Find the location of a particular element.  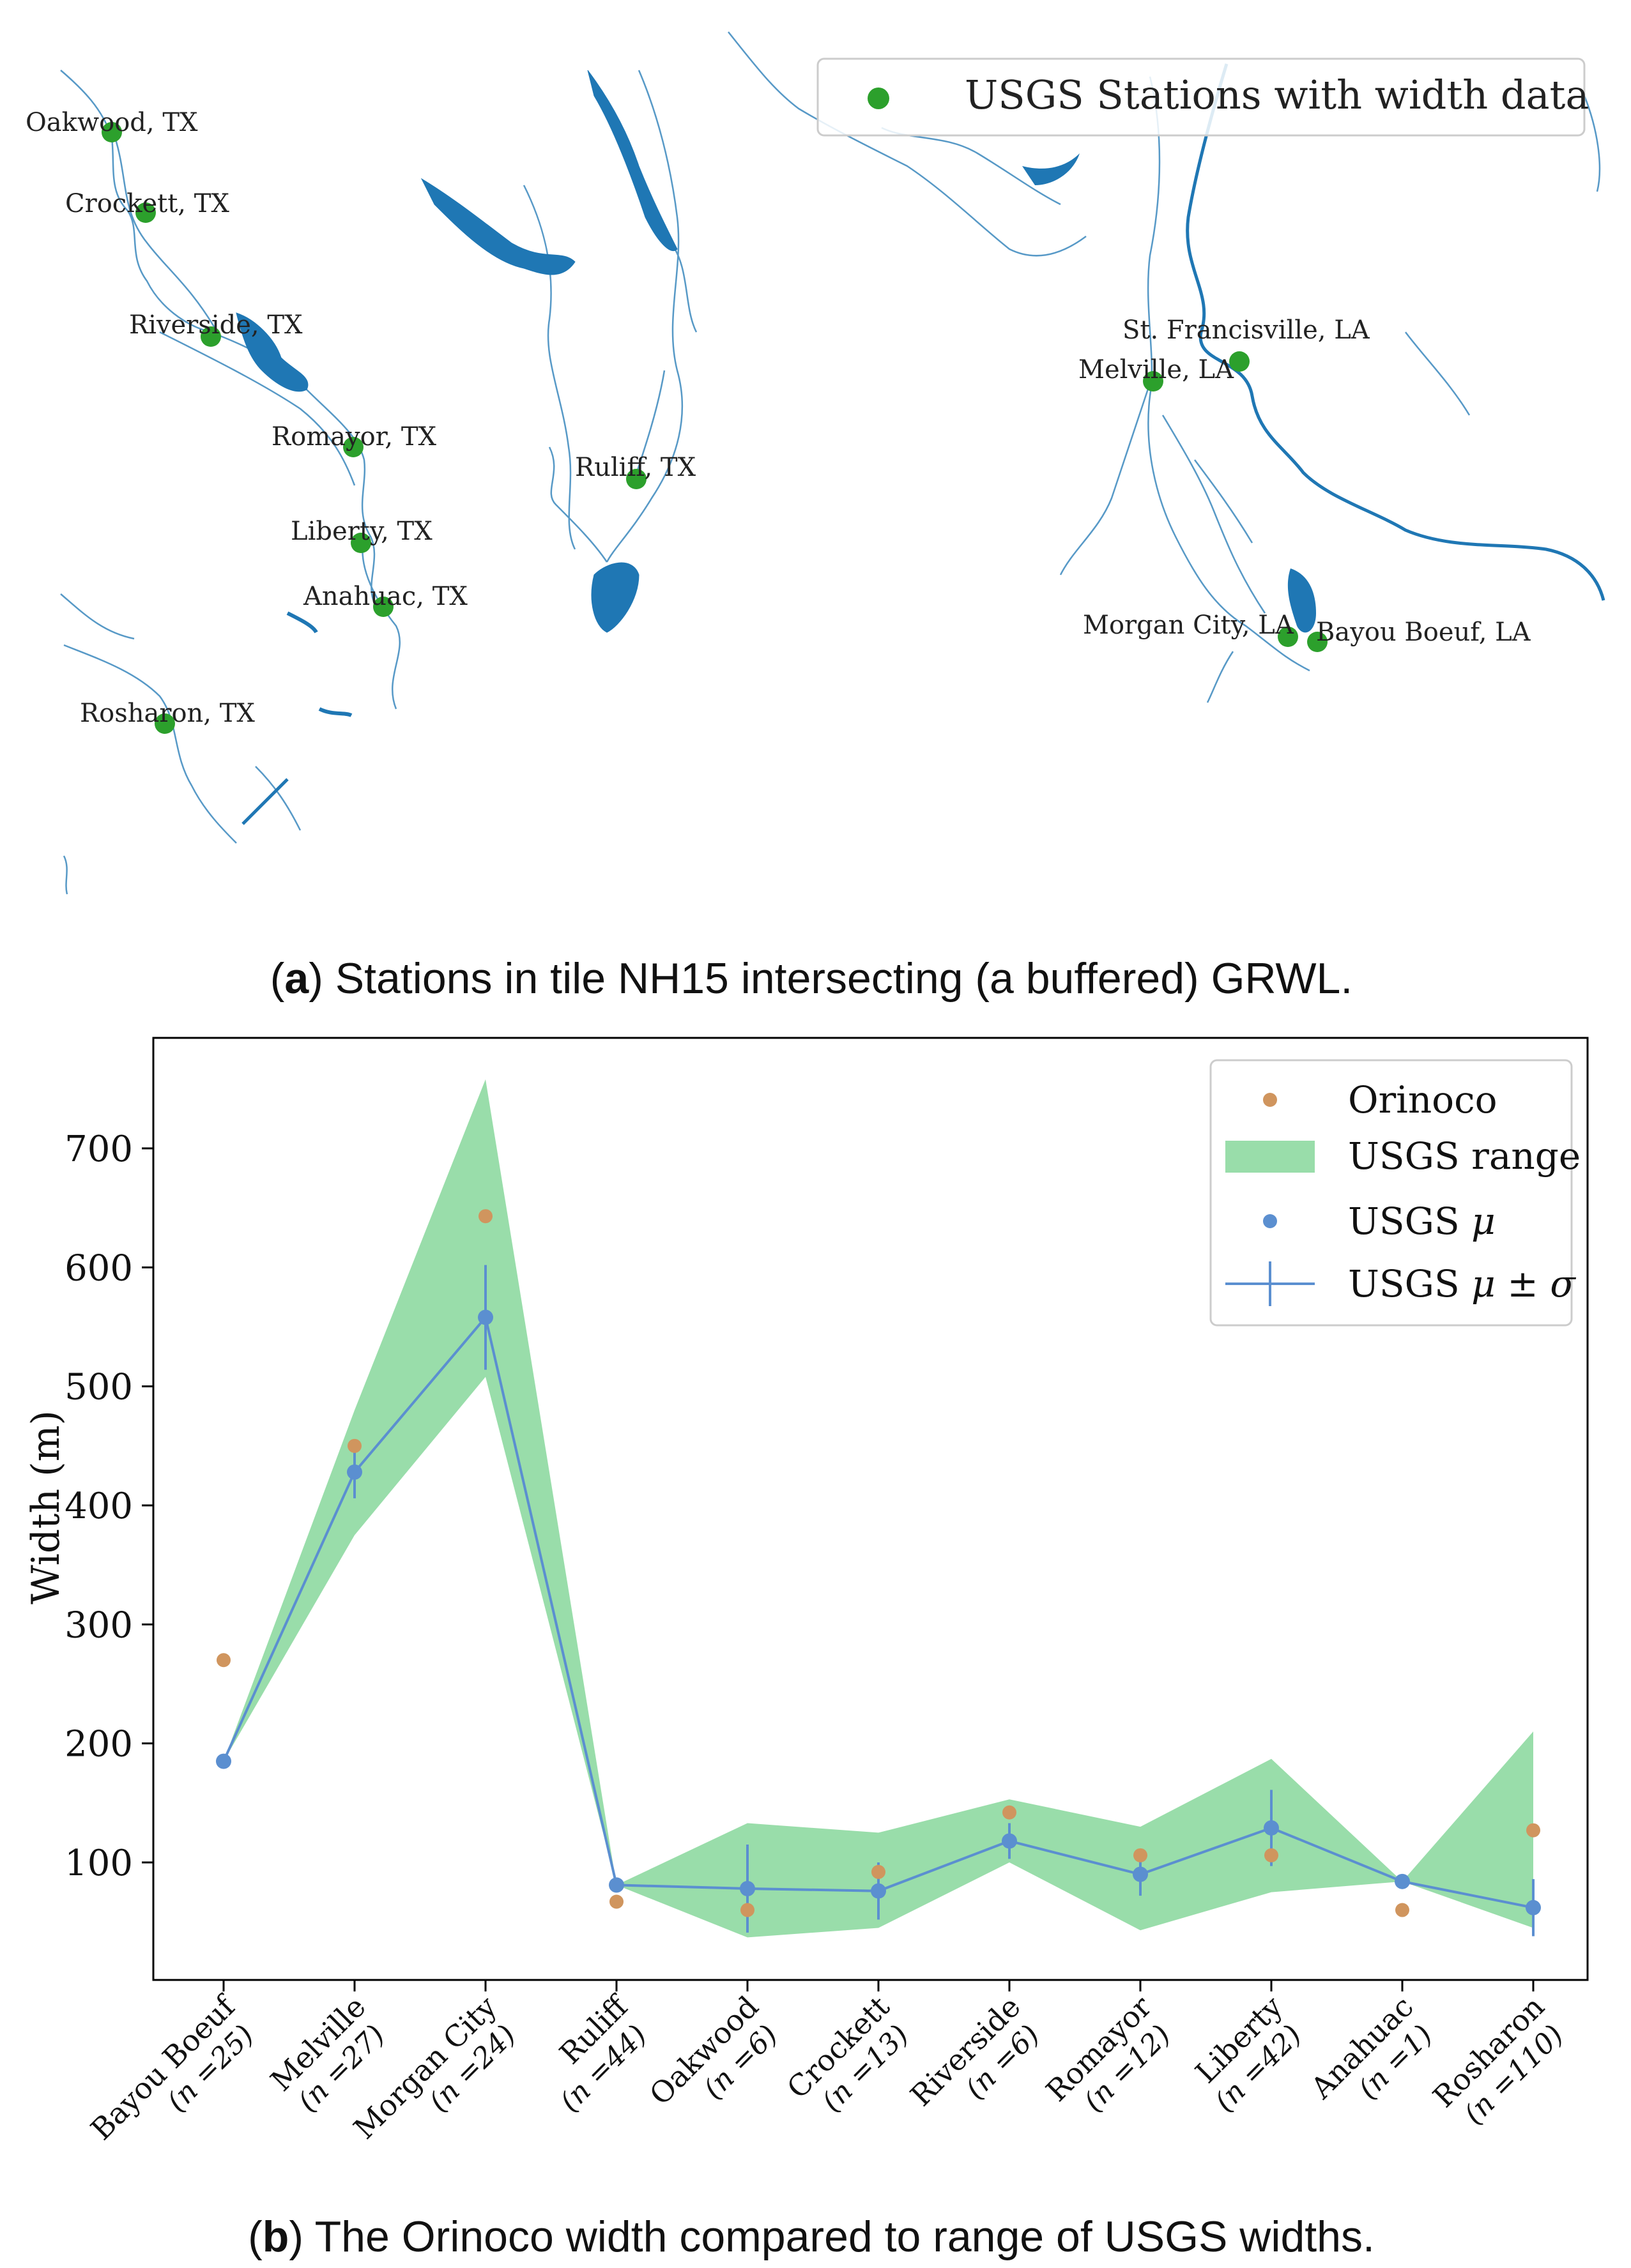

chart-legend-box is located at coordinates (1391, 1193).